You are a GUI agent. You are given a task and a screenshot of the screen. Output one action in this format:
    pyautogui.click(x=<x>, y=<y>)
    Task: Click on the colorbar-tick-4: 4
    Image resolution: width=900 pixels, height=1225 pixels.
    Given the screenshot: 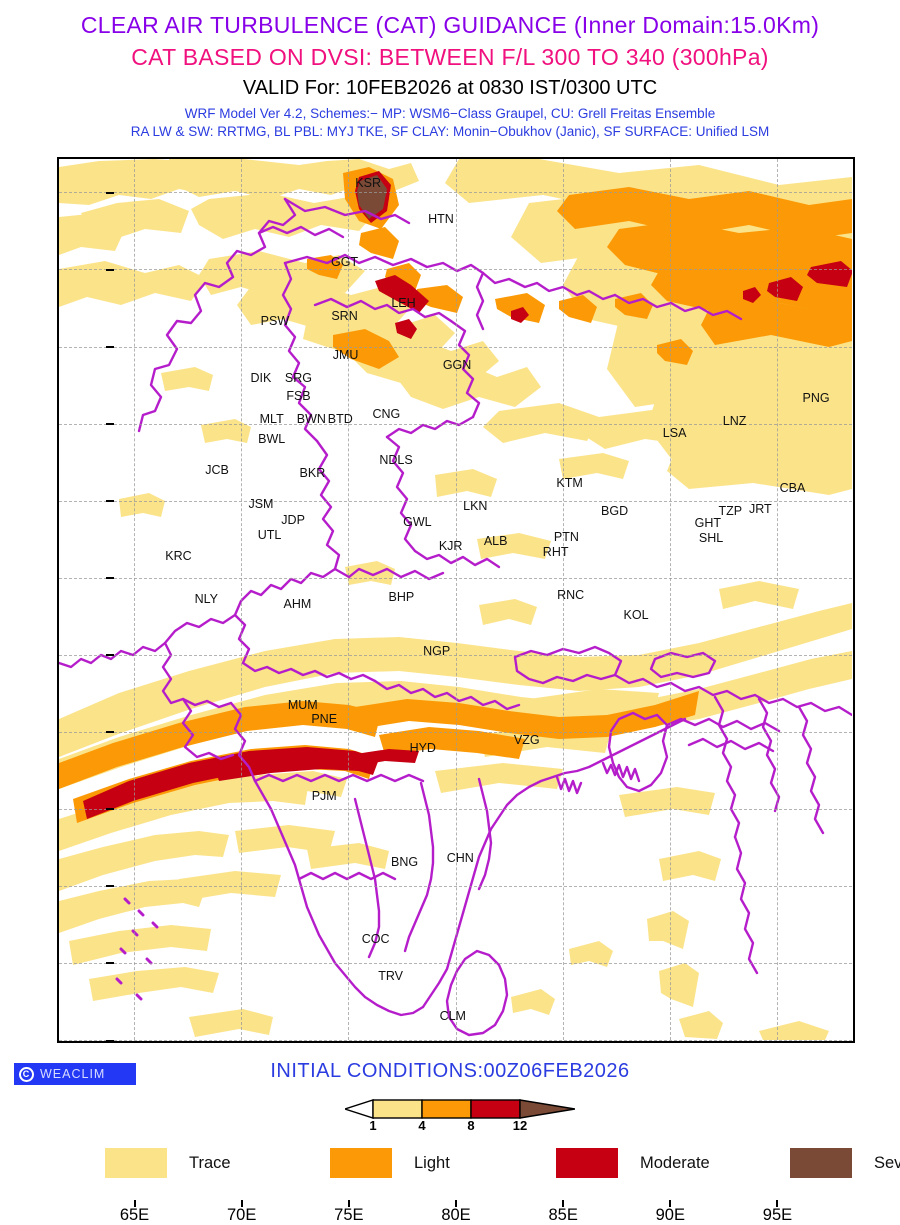 What is the action you would take?
    pyautogui.click(x=422, y=1125)
    